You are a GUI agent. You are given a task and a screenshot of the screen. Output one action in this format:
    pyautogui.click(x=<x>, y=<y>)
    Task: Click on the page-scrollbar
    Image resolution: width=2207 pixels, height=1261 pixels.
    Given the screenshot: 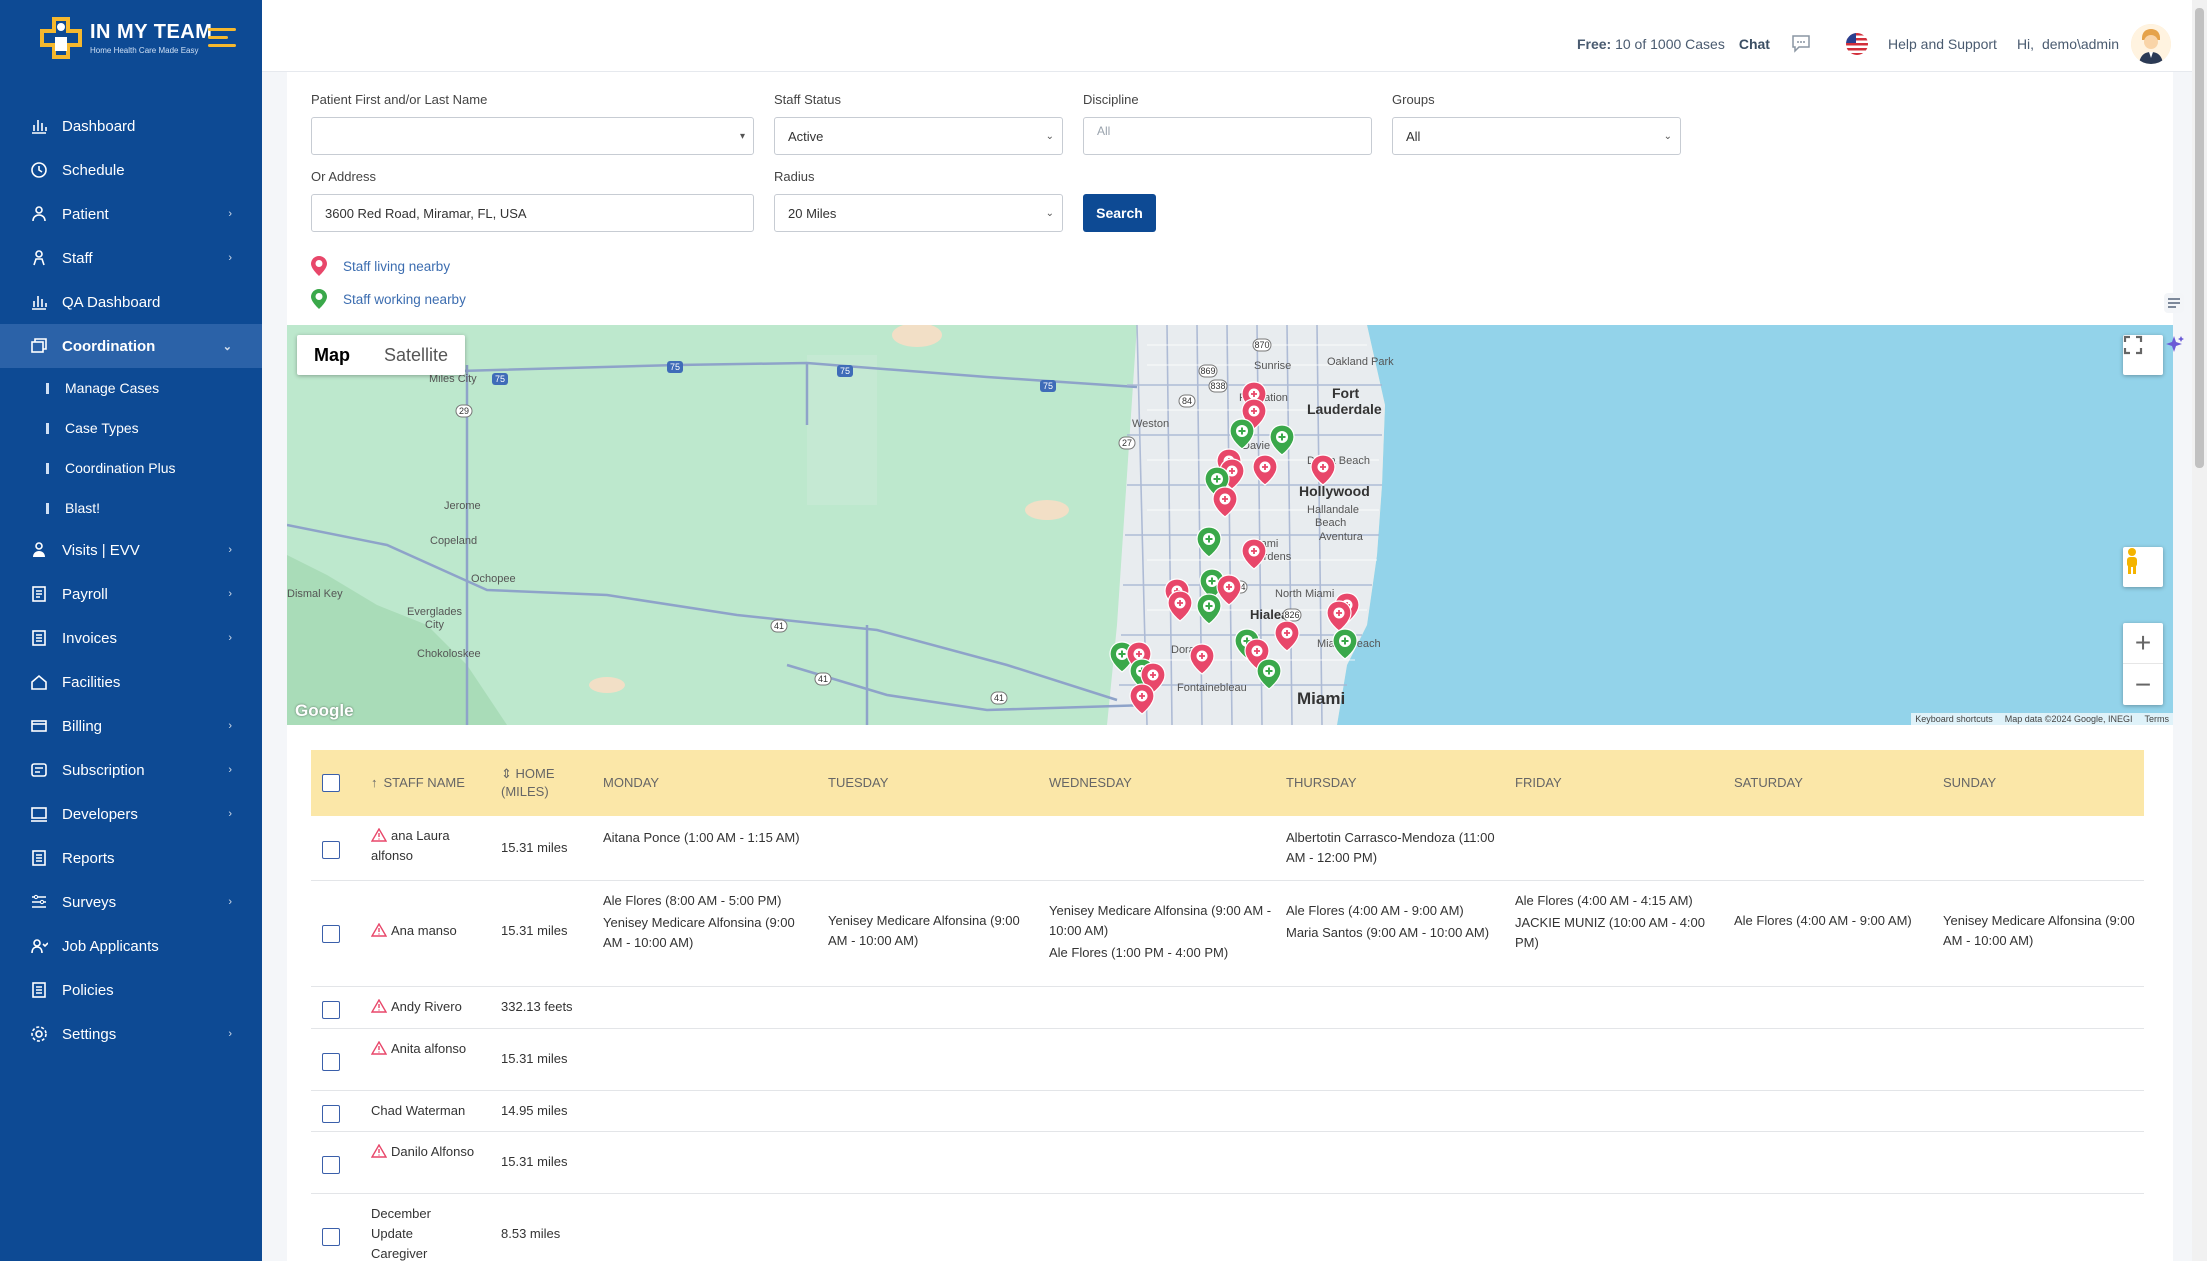 What is the action you would take?
    pyautogui.click(x=2199, y=630)
    